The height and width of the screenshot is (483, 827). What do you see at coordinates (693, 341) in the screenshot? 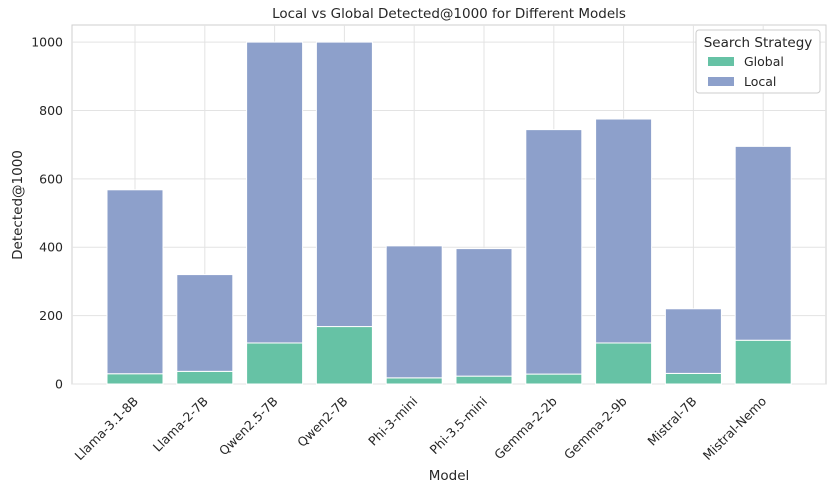
I see `bar-local-mistral-7b` at bounding box center [693, 341].